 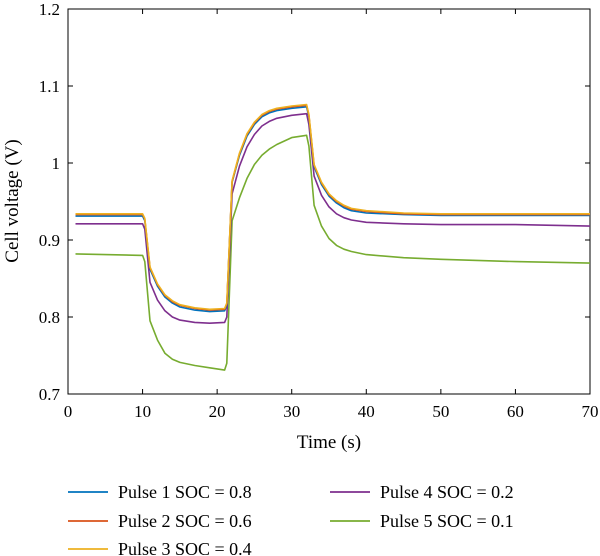 I want to click on x-tick-label: 60, so click(x=515, y=411).